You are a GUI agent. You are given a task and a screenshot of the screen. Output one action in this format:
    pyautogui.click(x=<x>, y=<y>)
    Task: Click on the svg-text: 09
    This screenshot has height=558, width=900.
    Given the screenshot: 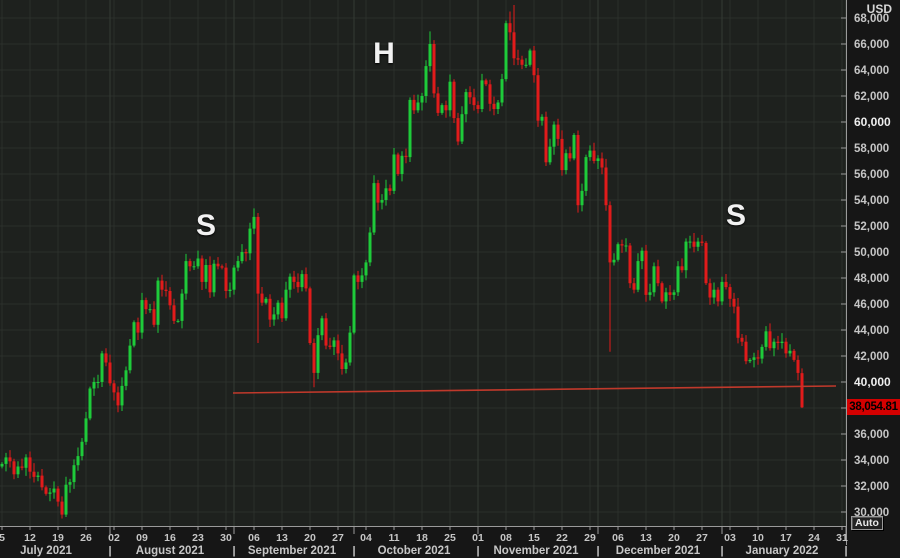 What is the action you would take?
    pyautogui.click(x=142, y=538)
    